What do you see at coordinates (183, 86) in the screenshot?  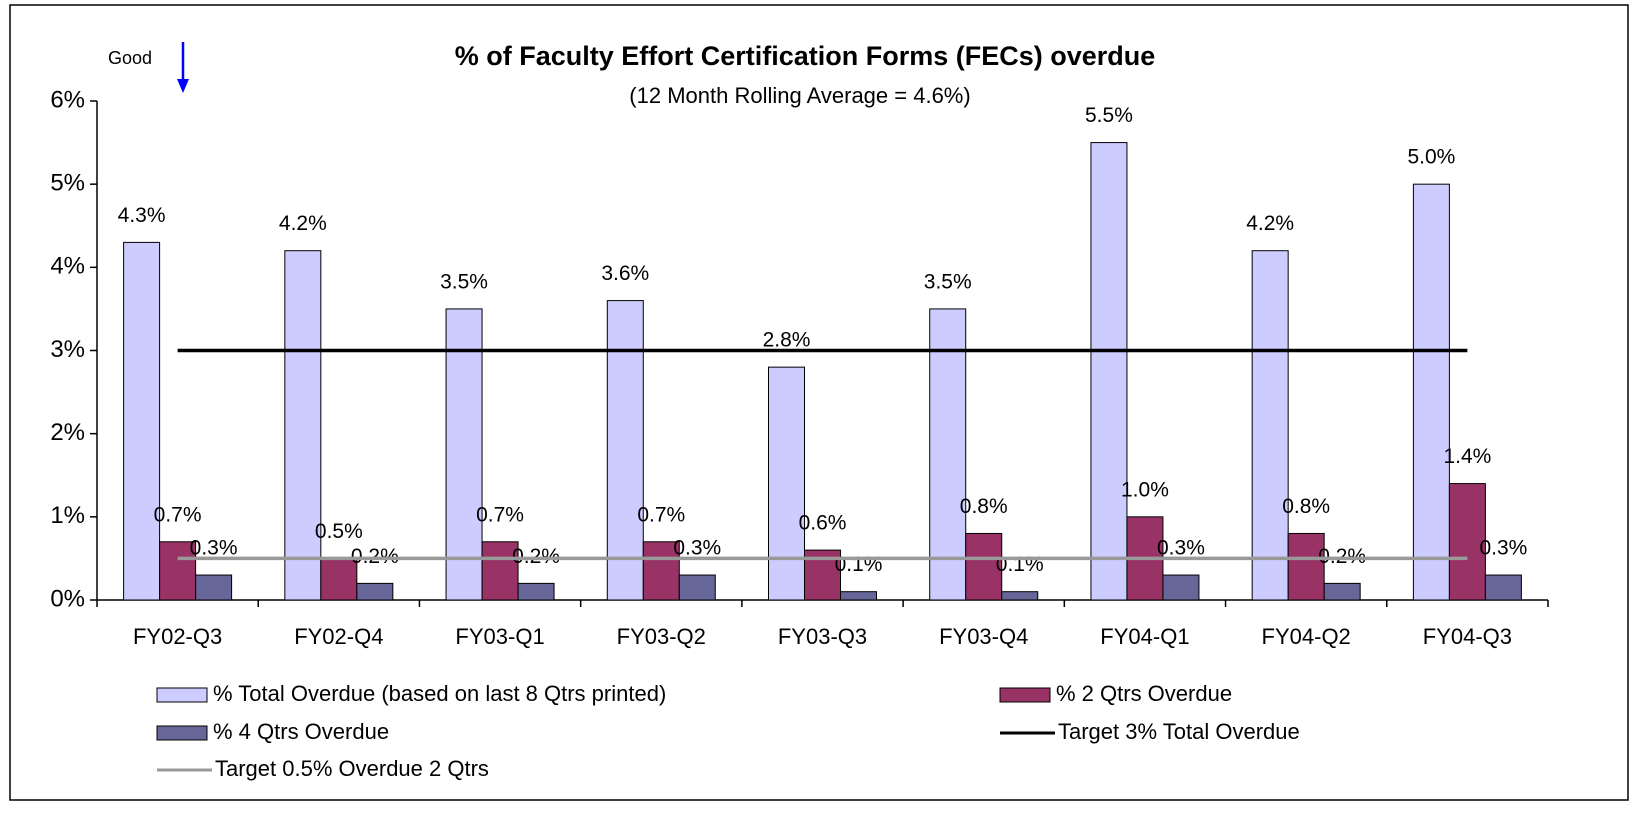 I see `good-arrow-head` at bounding box center [183, 86].